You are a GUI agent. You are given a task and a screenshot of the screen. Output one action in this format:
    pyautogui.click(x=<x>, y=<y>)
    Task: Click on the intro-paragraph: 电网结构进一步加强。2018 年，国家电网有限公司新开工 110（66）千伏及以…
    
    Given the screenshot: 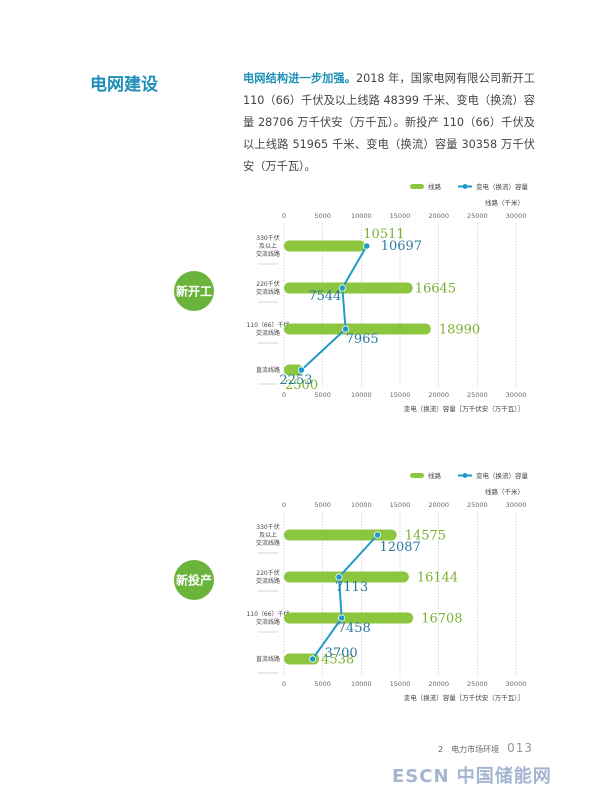 What is the action you would take?
    pyautogui.click(x=389, y=123)
    